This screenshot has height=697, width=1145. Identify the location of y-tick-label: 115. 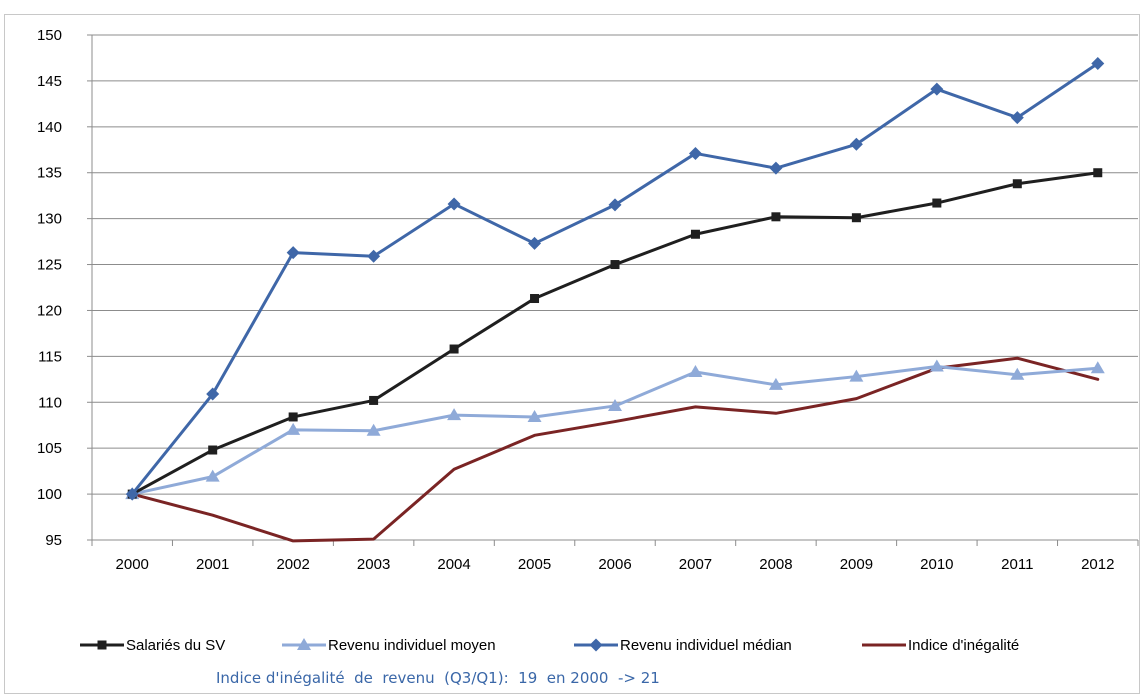
(50, 356).